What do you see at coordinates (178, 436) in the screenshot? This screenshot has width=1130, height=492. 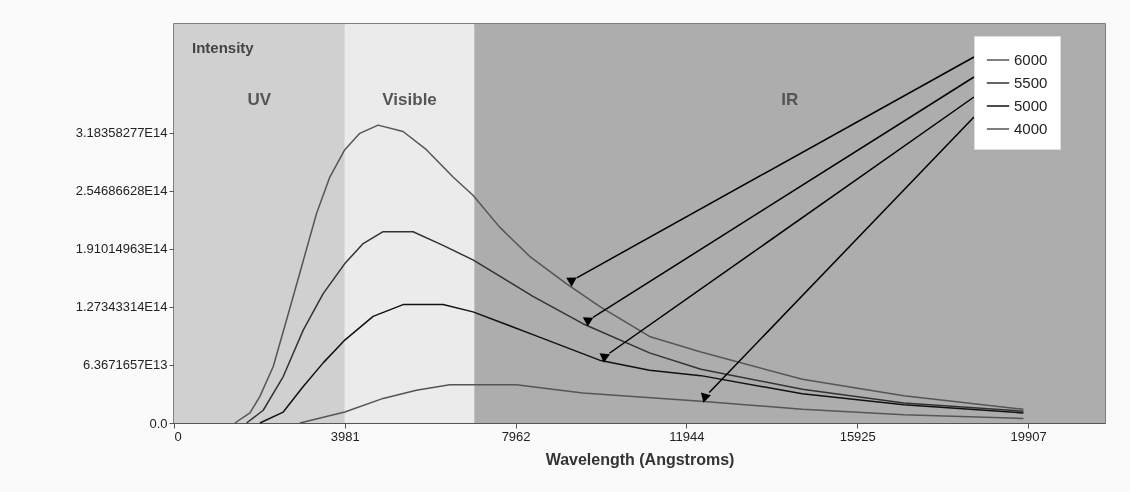 I see `x-tick-label: 0` at bounding box center [178, 436].